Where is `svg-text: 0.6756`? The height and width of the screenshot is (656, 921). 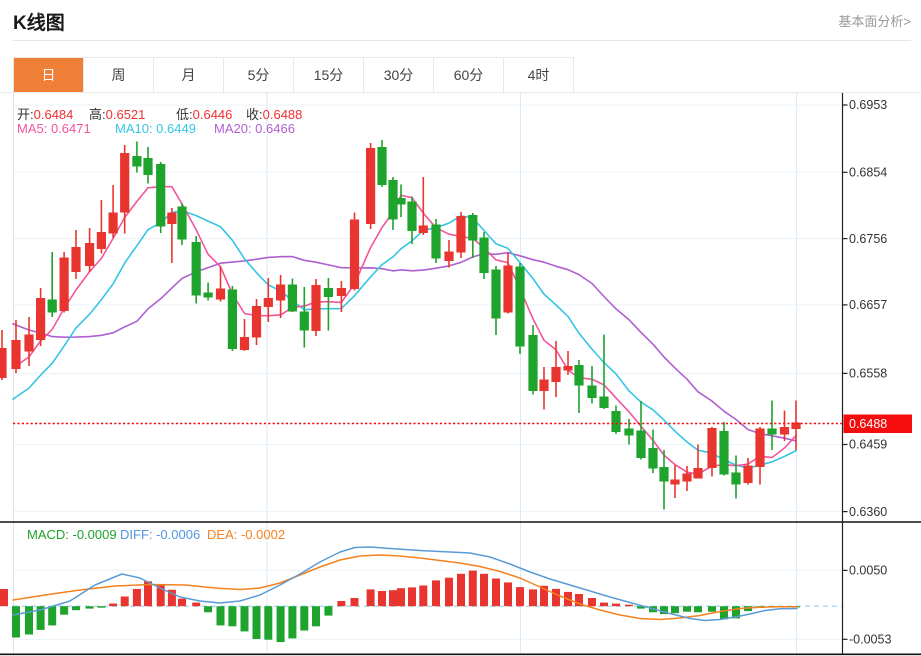
svg-text: 0.6756 is located at coordinates (868, 239).